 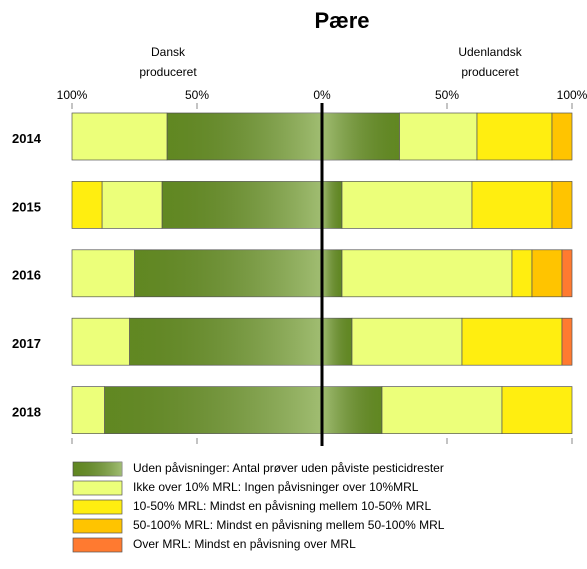 What do you see at coordinates (168, 52) in the screenshot?
I see `left-label: Dansk` at bounding box center [168, 52].